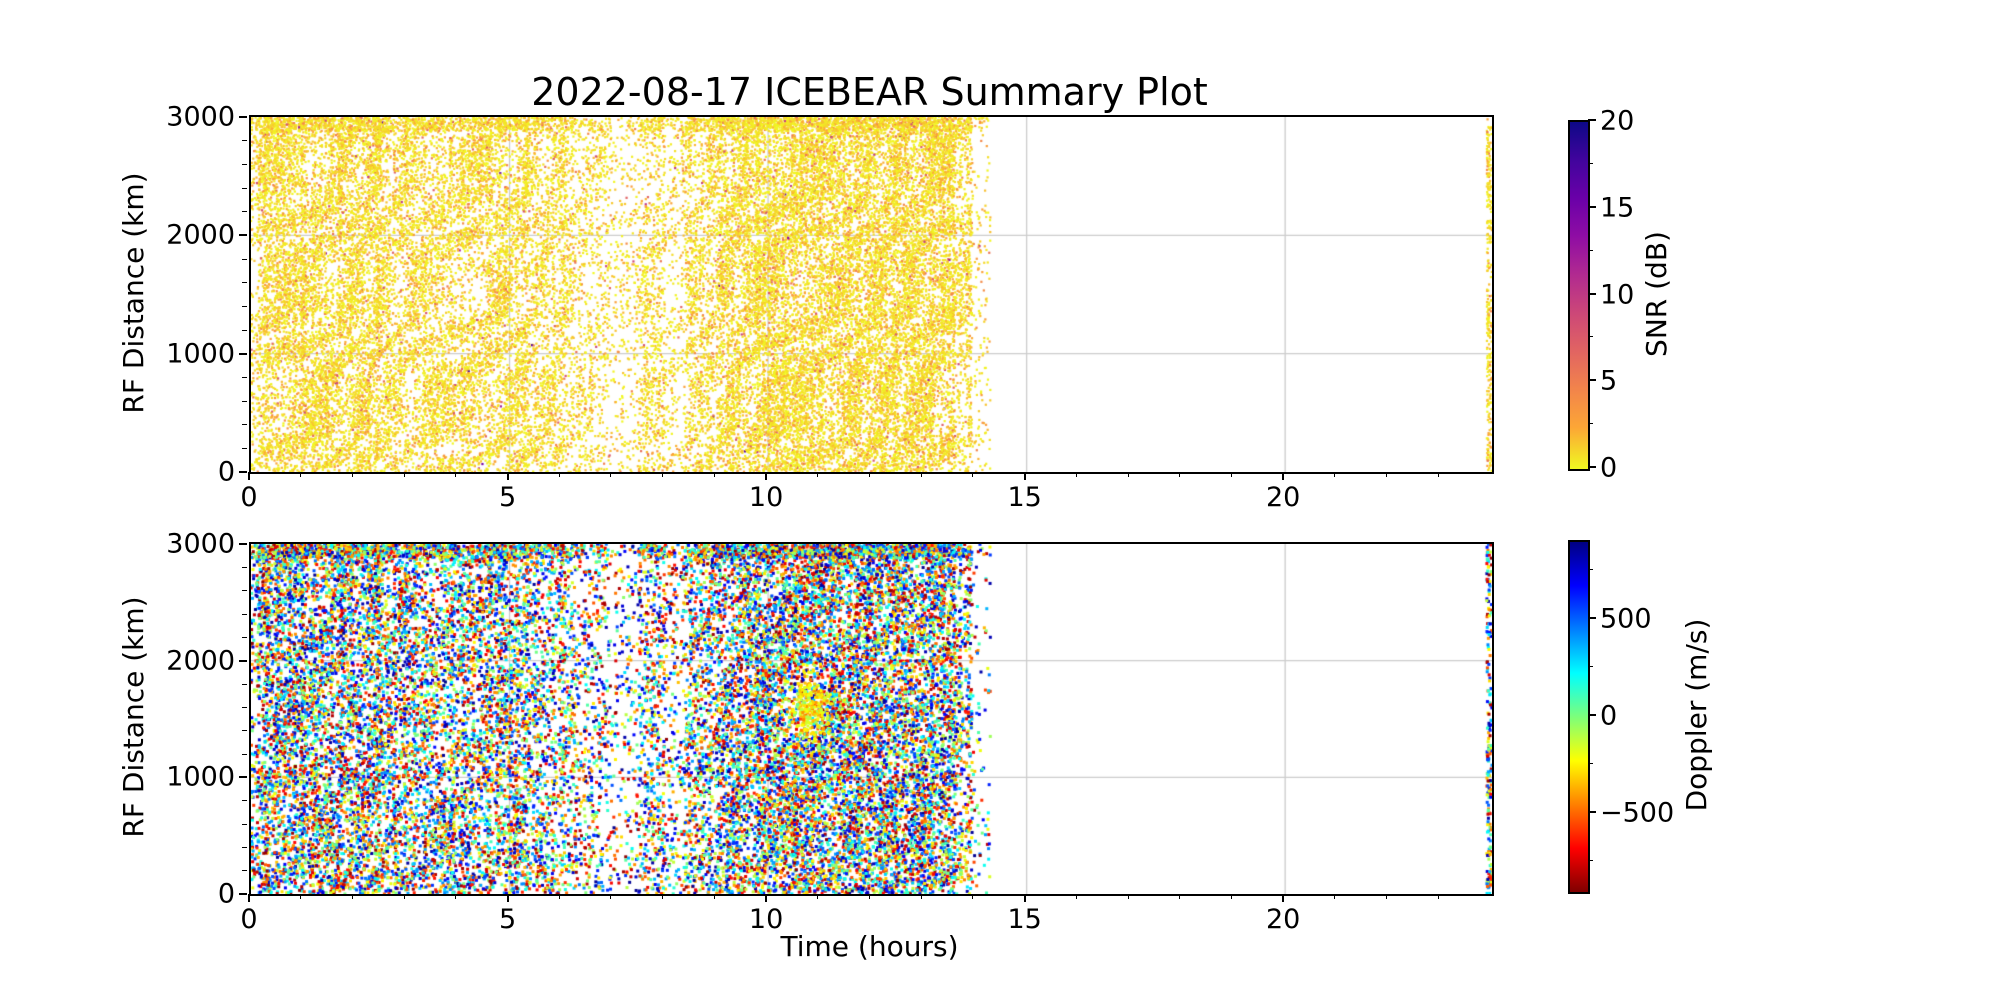 This screenshot has width=2000, height=1000. I want to click on time-axis-label: Time (hours), so click(869, 946).